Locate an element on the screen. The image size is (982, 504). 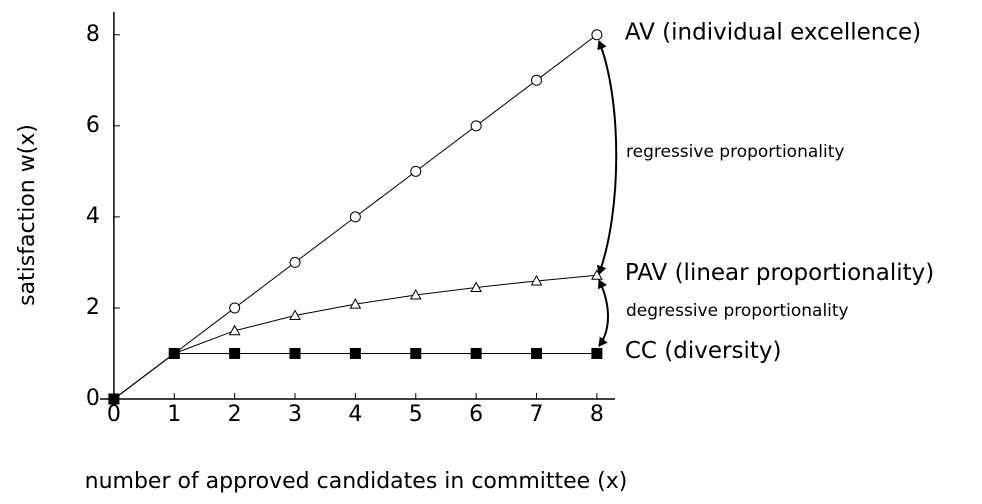
x-tick-label: 5 is located at coordinates (416, 414).